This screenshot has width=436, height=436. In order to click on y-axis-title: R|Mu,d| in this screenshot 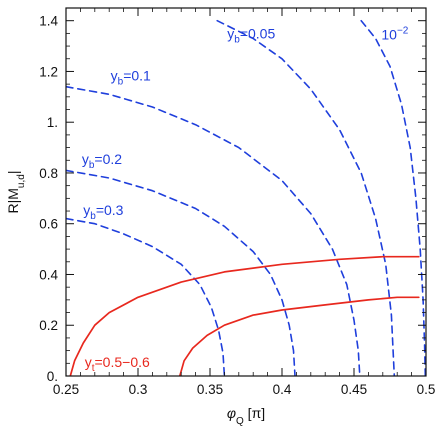, I will do `click(16, 192)`.